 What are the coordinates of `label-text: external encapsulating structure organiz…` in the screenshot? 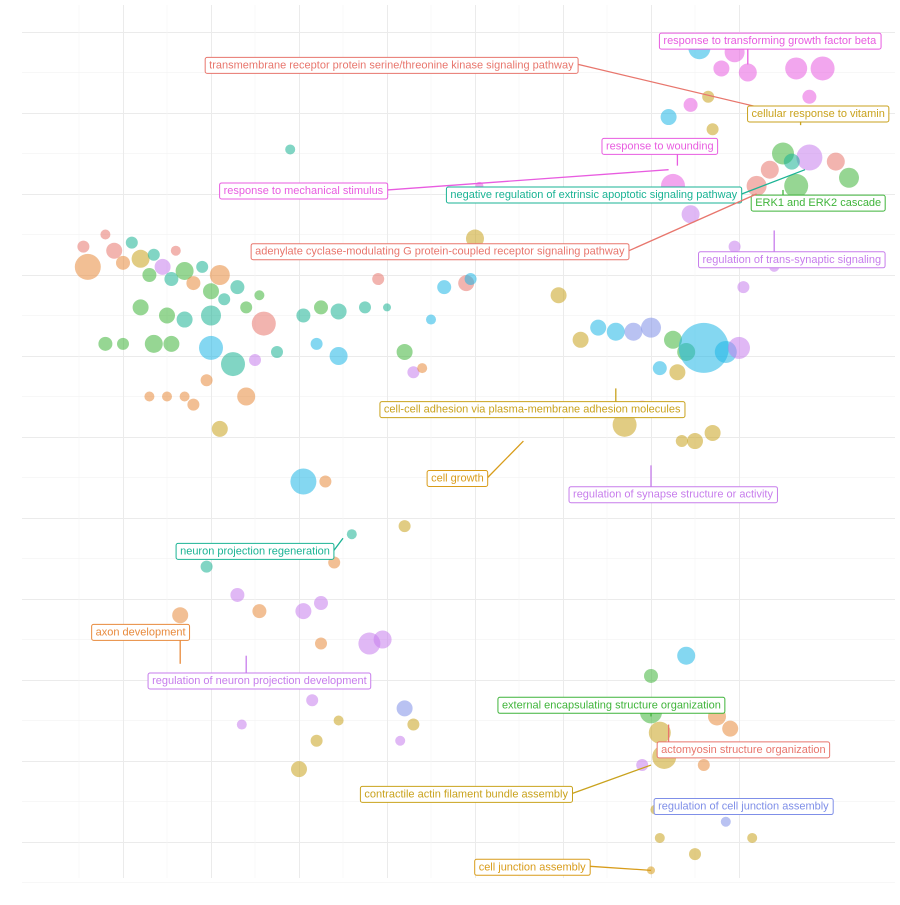 It's located at (611, 705).